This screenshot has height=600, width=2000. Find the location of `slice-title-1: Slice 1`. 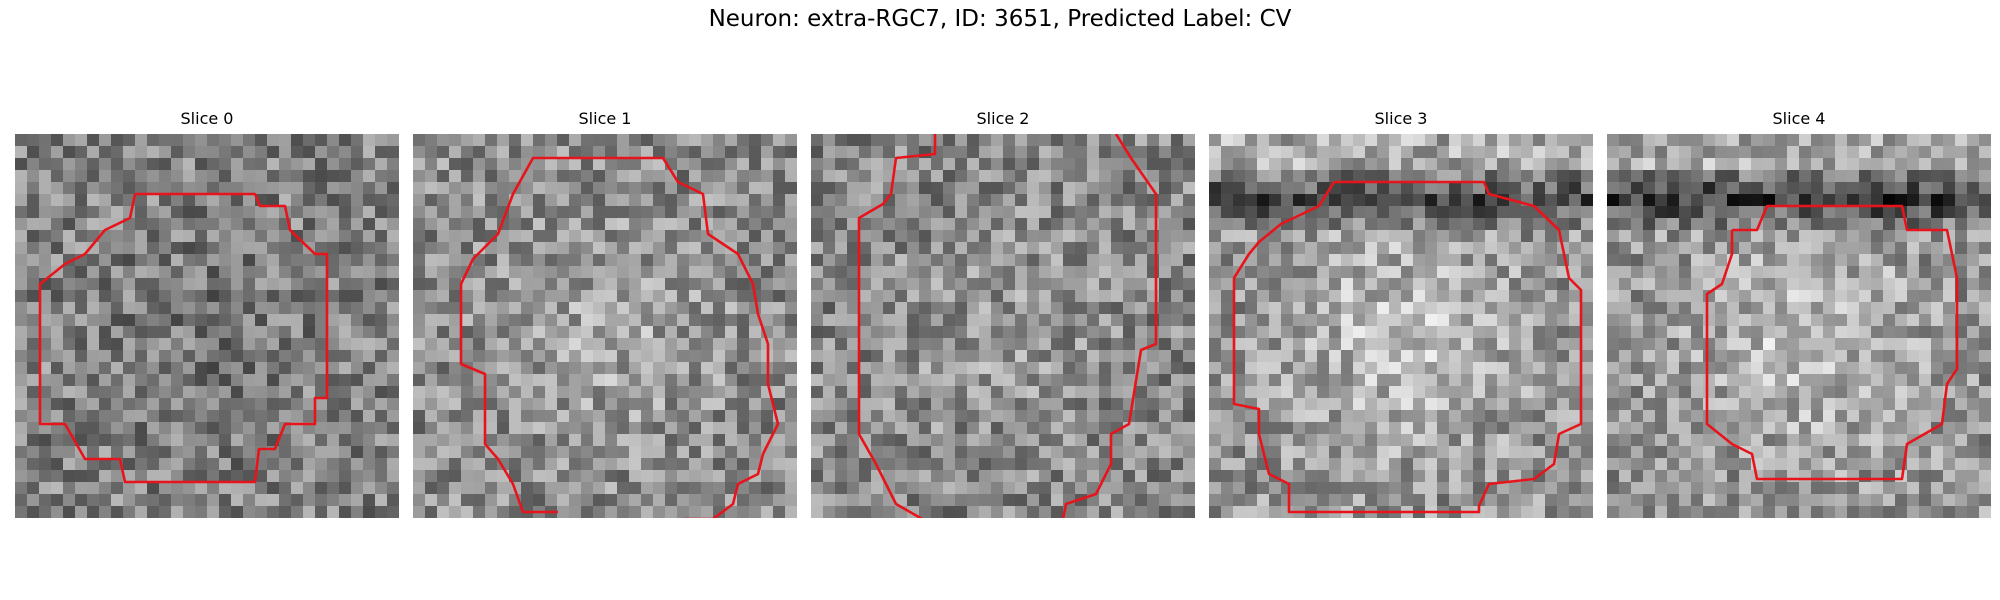

slice-title-1: Slice 1 is located at coordinates (605, 119).